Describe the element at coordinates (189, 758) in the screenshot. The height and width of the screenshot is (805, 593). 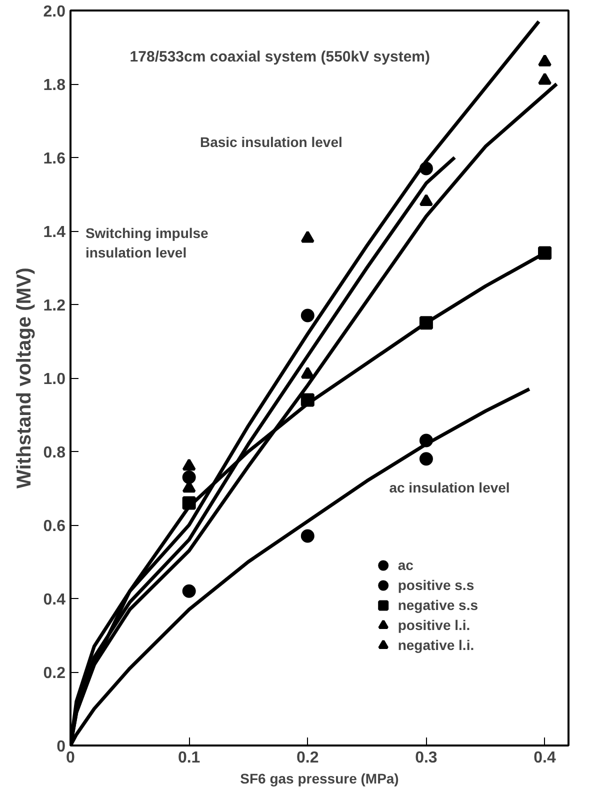
I see `x-tick-label: 0.1` at that location.